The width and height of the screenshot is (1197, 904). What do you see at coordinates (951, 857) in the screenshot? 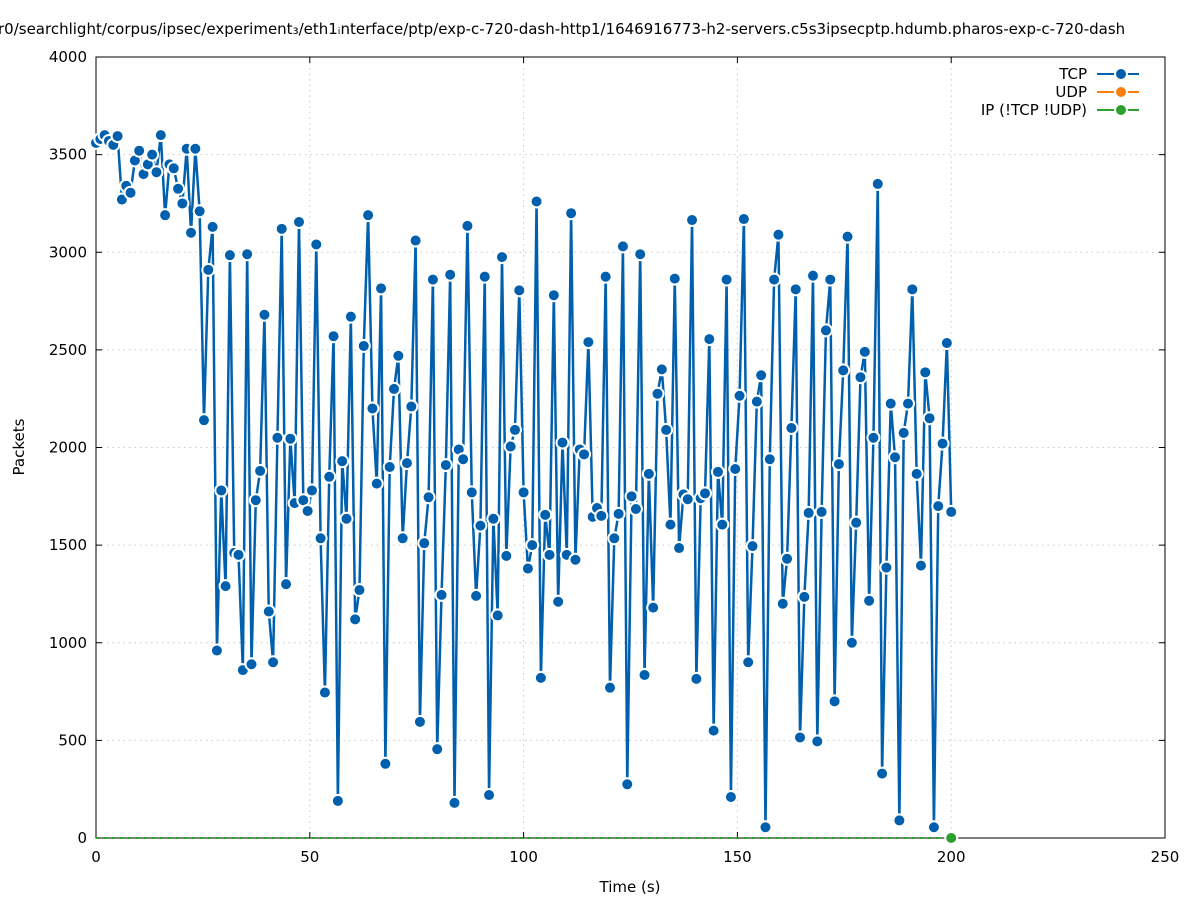
I see `x-tick-label: 200` at bounding box center [951, 857].